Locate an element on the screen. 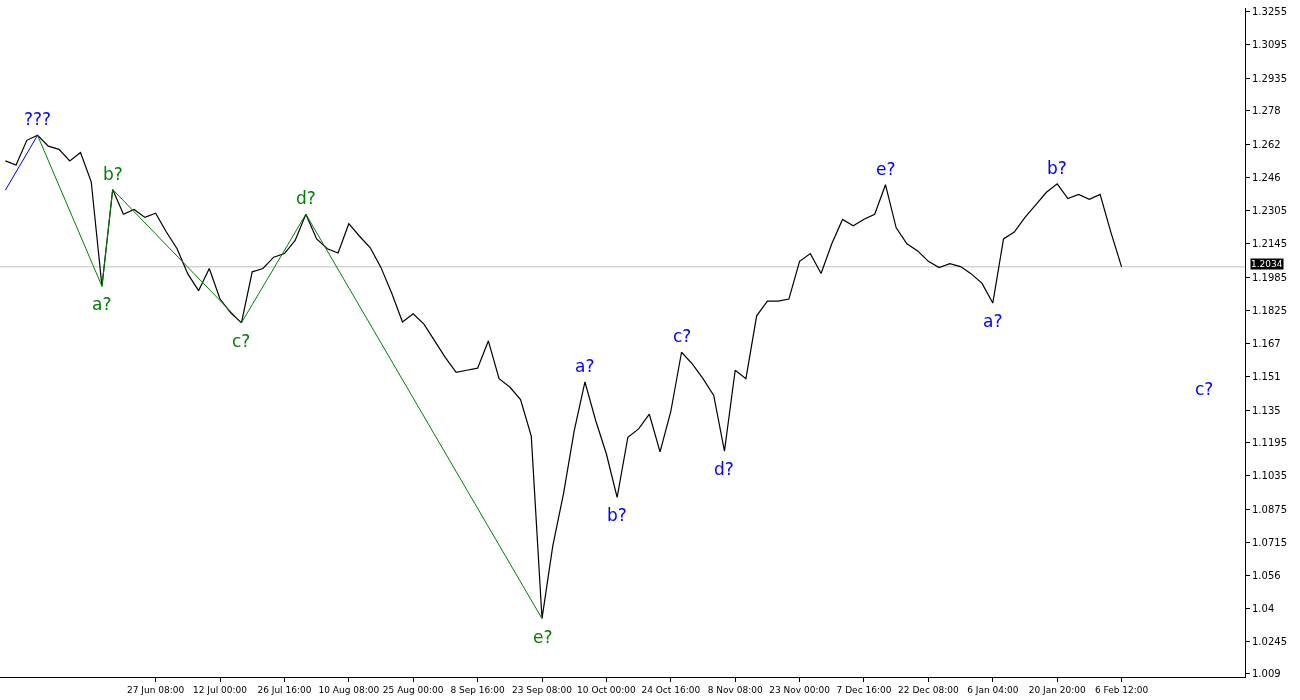 The width and height of the screenshot is (1300, 700). y-tick-label: 1.009 is located at coordinates (1266, 674).